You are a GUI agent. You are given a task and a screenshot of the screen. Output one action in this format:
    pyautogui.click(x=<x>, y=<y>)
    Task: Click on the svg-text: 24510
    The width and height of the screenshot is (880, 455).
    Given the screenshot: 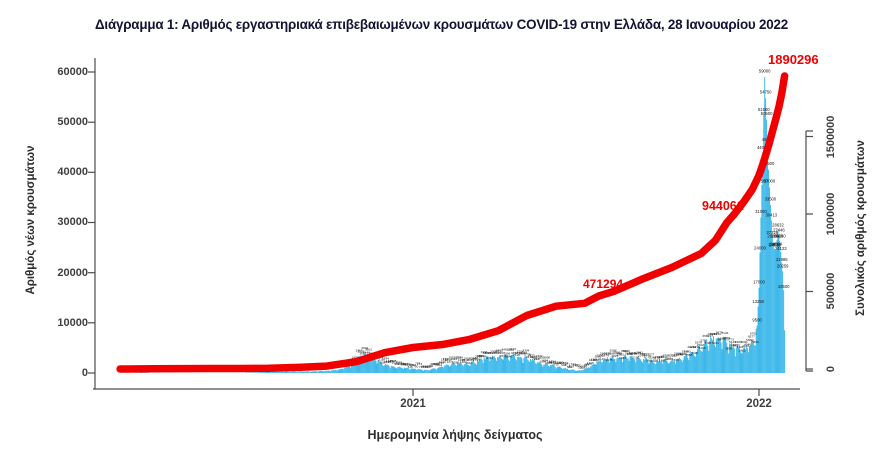 What is the action you would take?
    pyautogui.click(x=775, y=244)
    